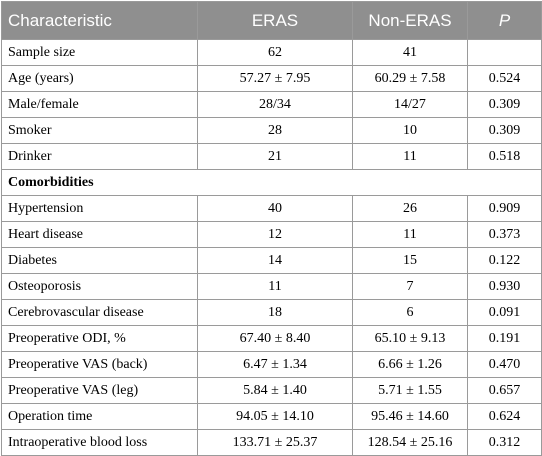 The height and width of the screenshot is (456, 542). Describe the element at coordinates (504, 52) in the screenshot. I see `cell-p-value` at that location.